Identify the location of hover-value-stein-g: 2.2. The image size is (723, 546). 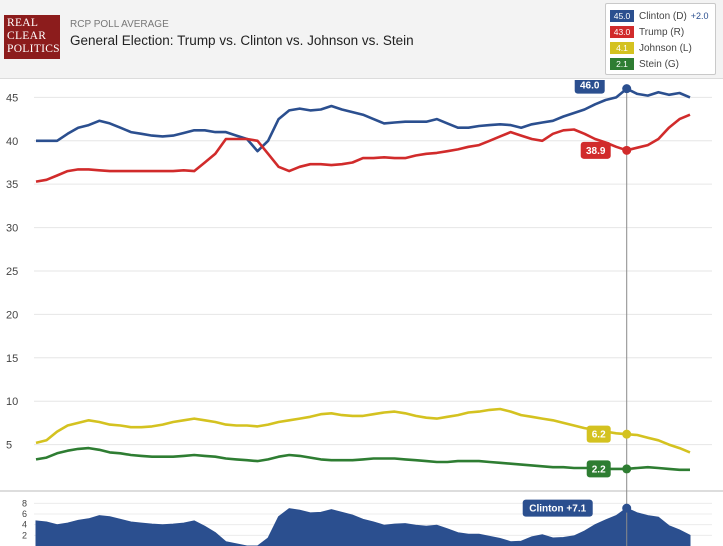
(599, 469).